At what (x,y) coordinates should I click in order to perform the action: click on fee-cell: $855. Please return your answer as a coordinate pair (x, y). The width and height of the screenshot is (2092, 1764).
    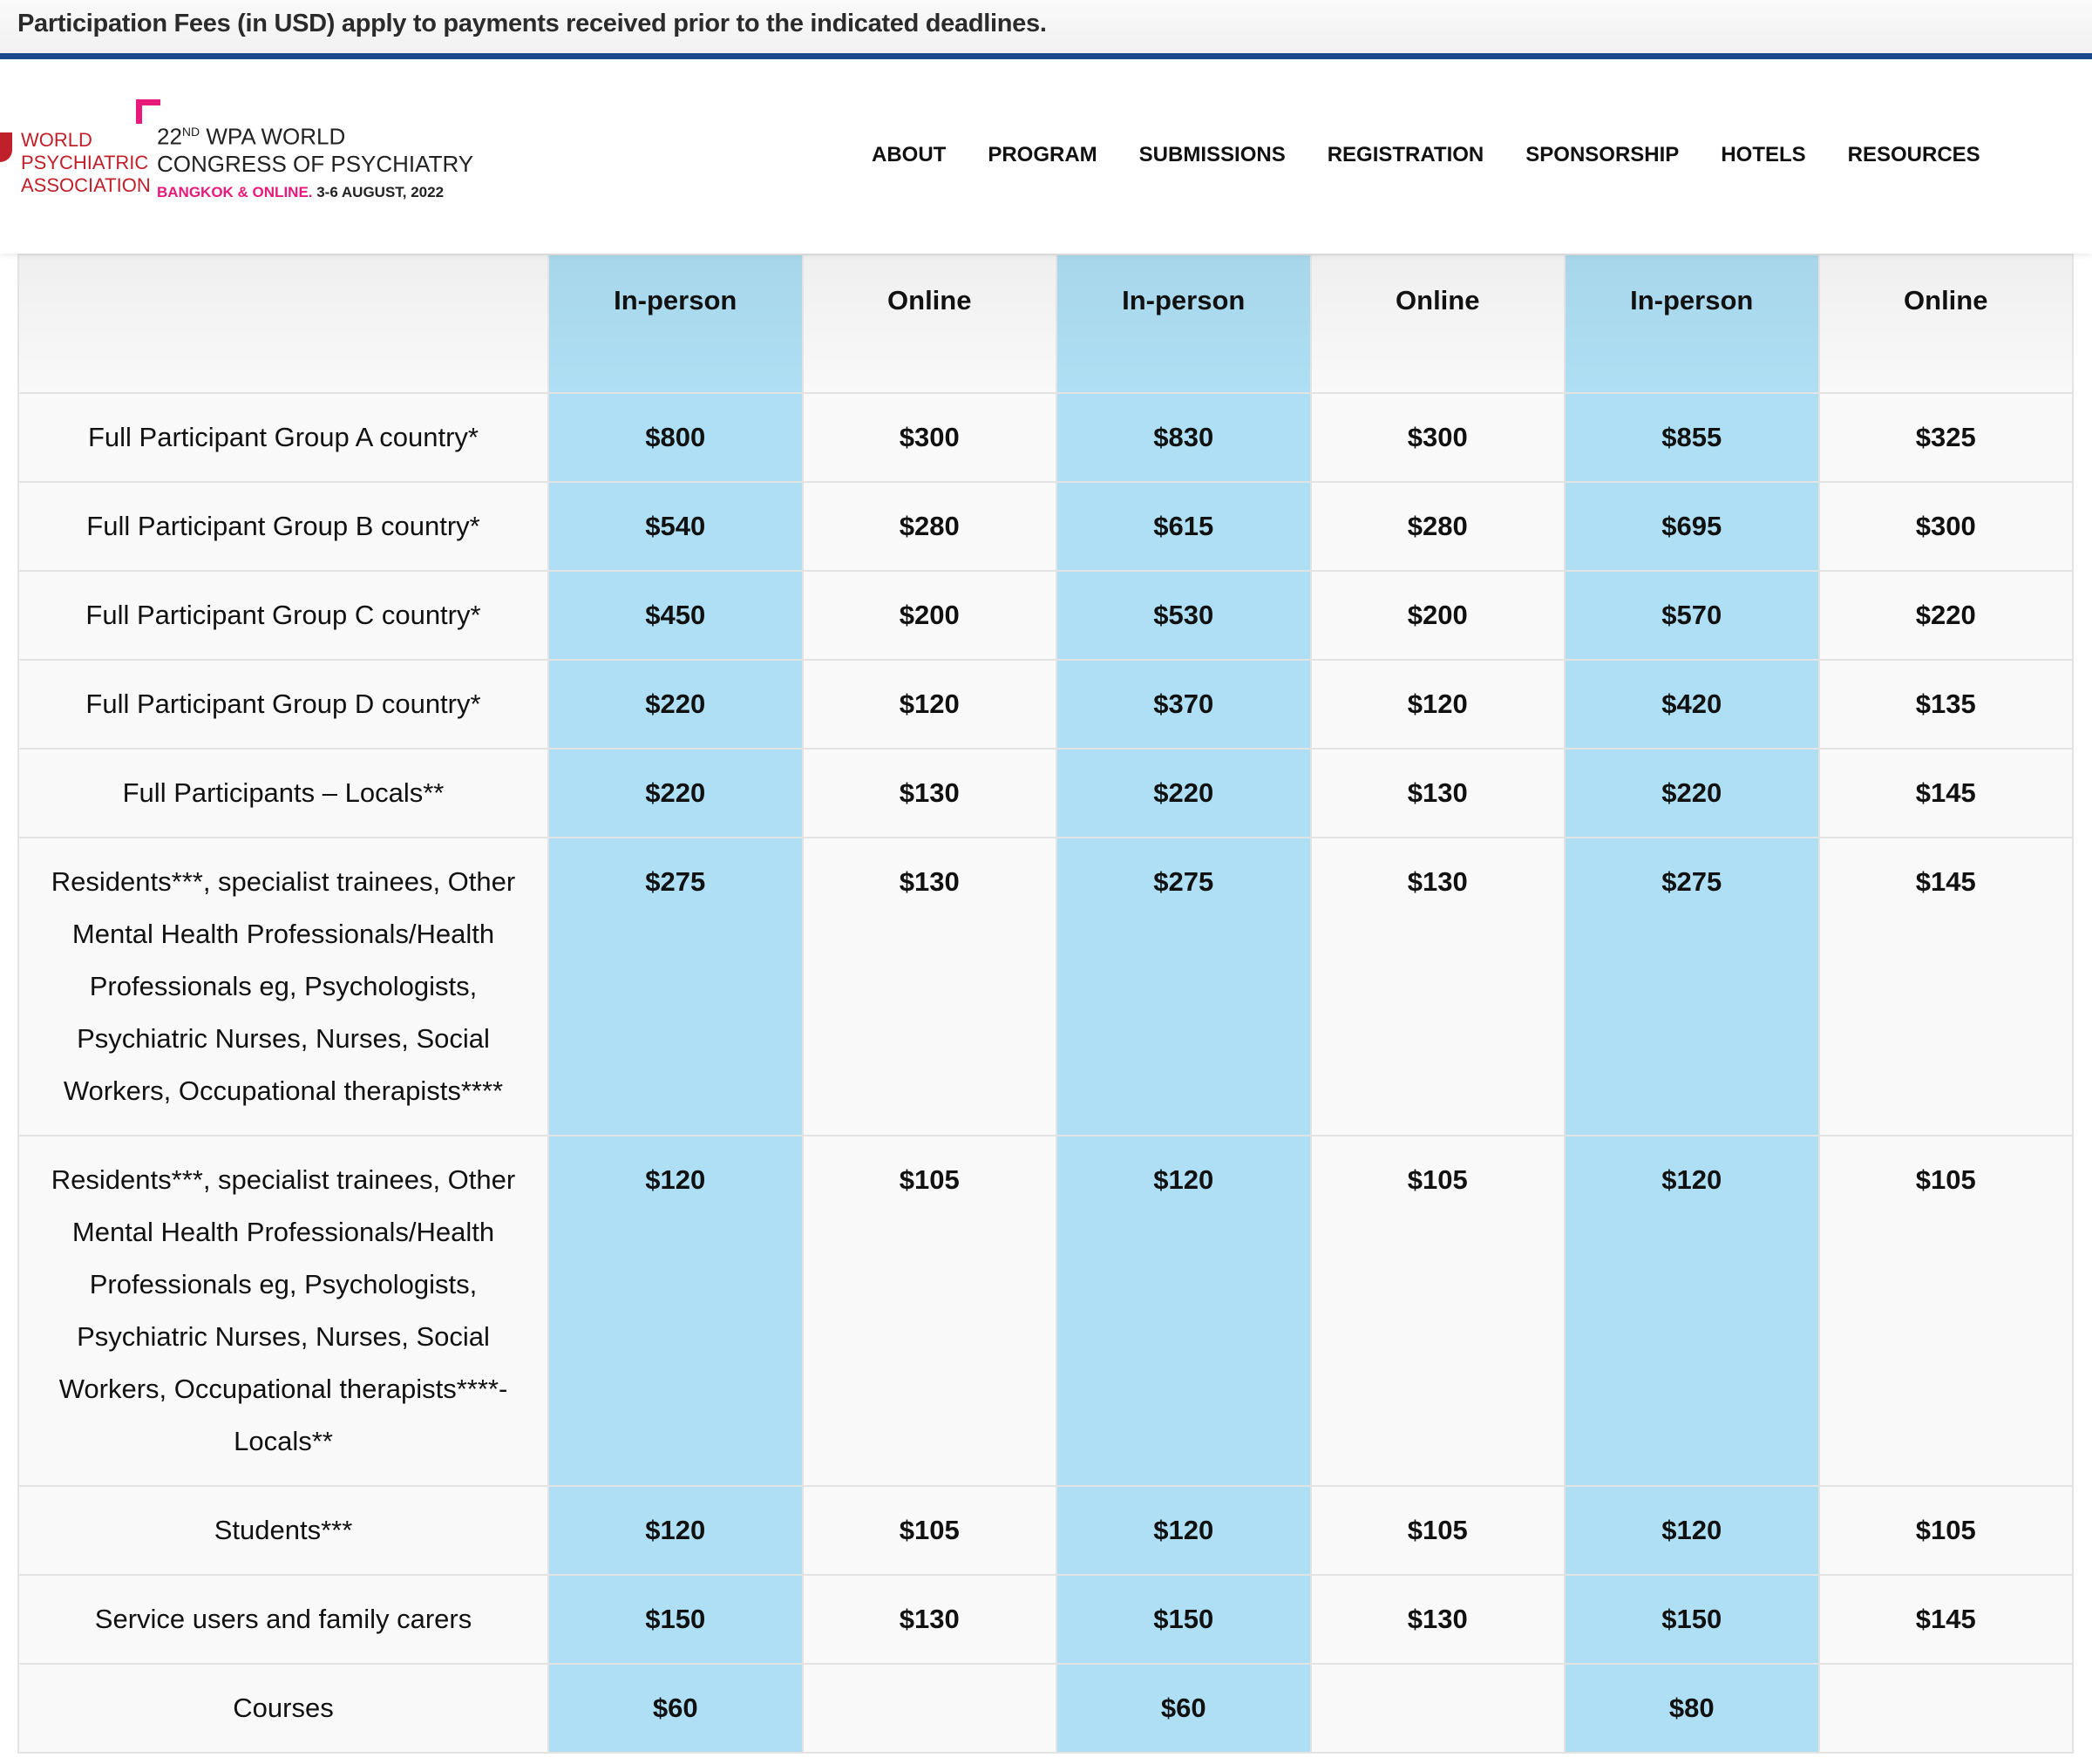
    Looking at the image, I should click on (1692, 437).